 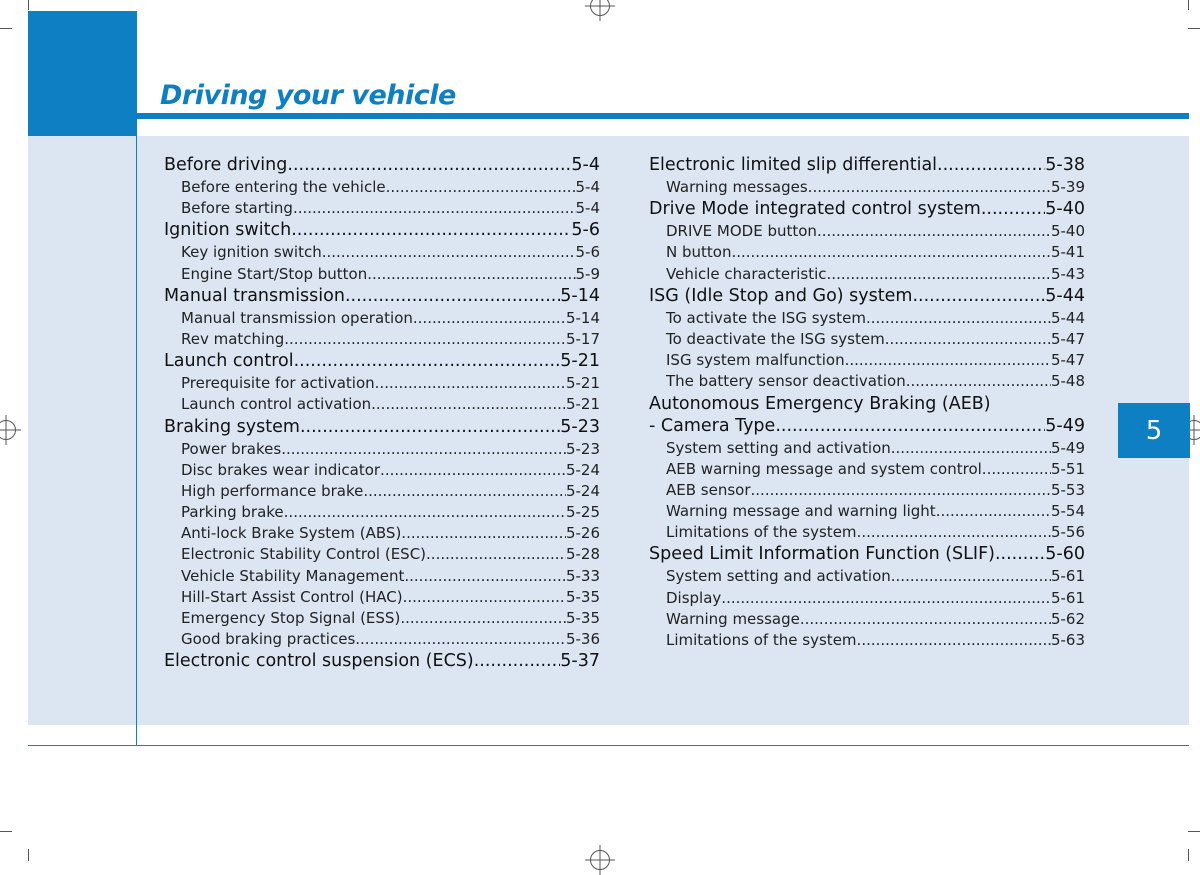 What do you see at coordinates (1067, 489) in the screenshot?
I see `toc-page-number: 5-53` at bounding box center [1067, 489].